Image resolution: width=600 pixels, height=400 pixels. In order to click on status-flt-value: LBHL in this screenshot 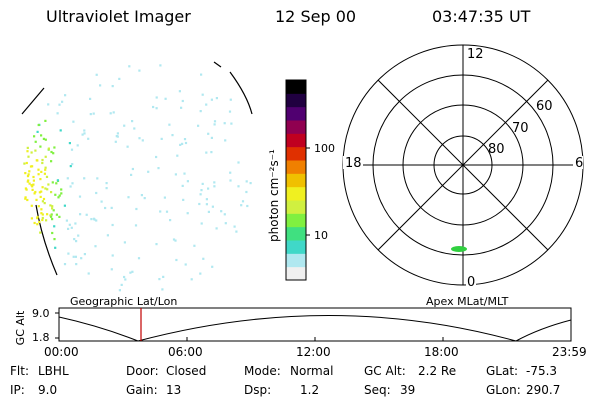, I will do `click(53, 371)`.